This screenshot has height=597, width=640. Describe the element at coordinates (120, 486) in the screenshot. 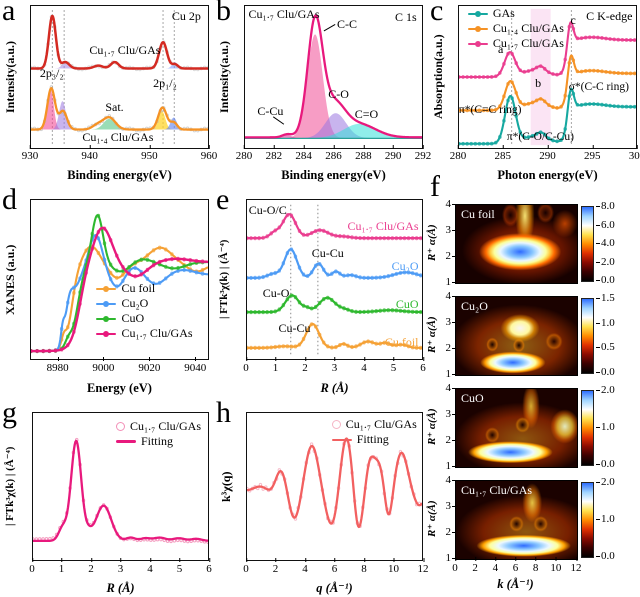

I see `chart-g-rspace-fit` at that location.